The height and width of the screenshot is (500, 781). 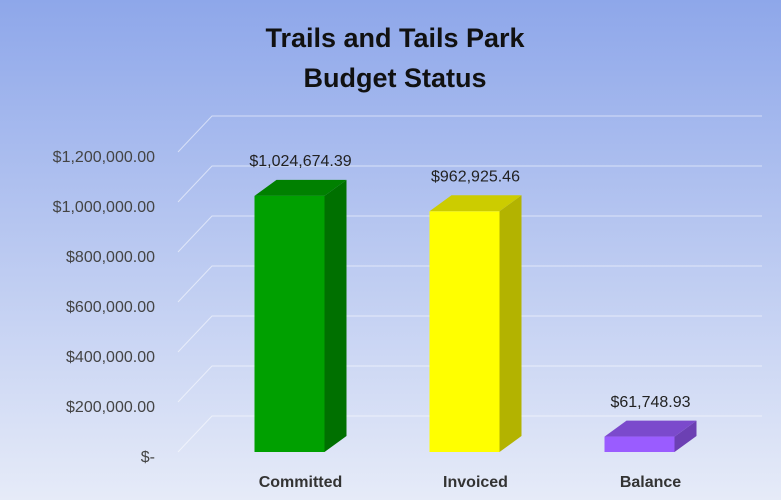 I want to click on y-tick-label: $400,000.00, so click(x=110, y=357).